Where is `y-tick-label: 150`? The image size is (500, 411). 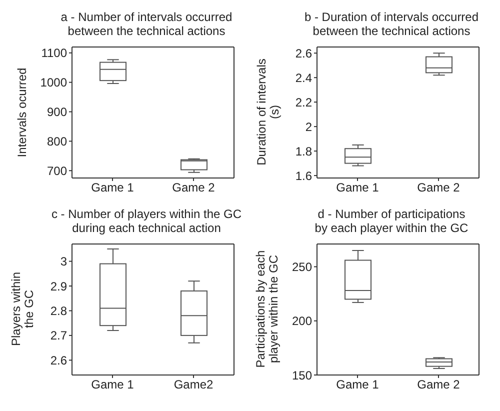 y-tick-label: 150 is located at coordinates (302, 375).